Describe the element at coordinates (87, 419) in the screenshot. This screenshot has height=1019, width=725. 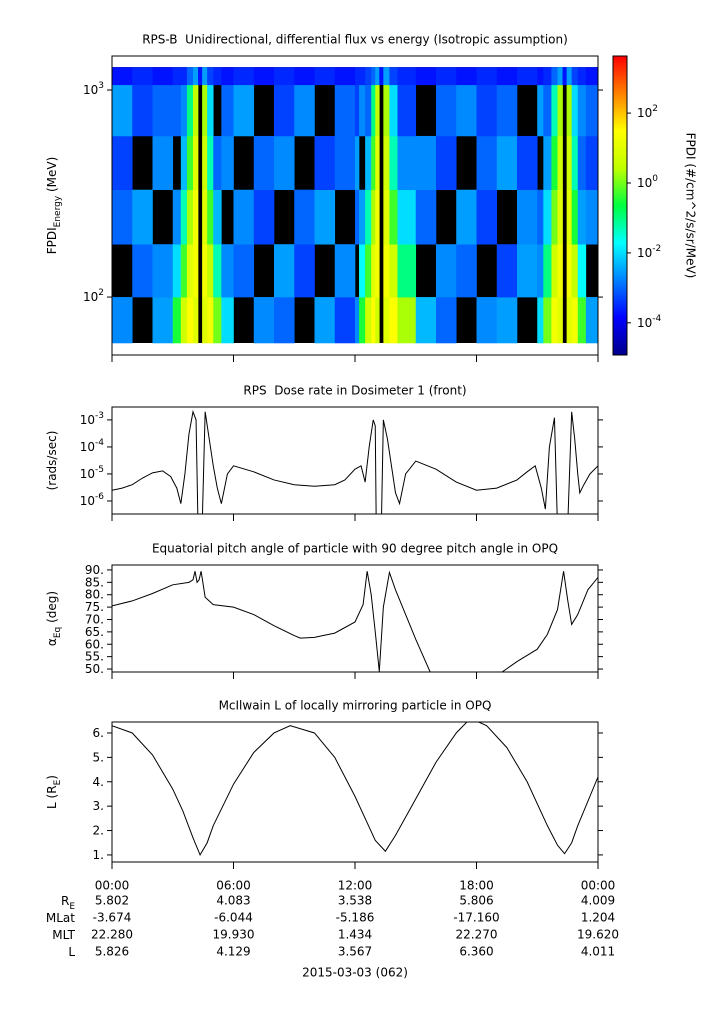
I see `y-tick-label-part: 10` at that location.